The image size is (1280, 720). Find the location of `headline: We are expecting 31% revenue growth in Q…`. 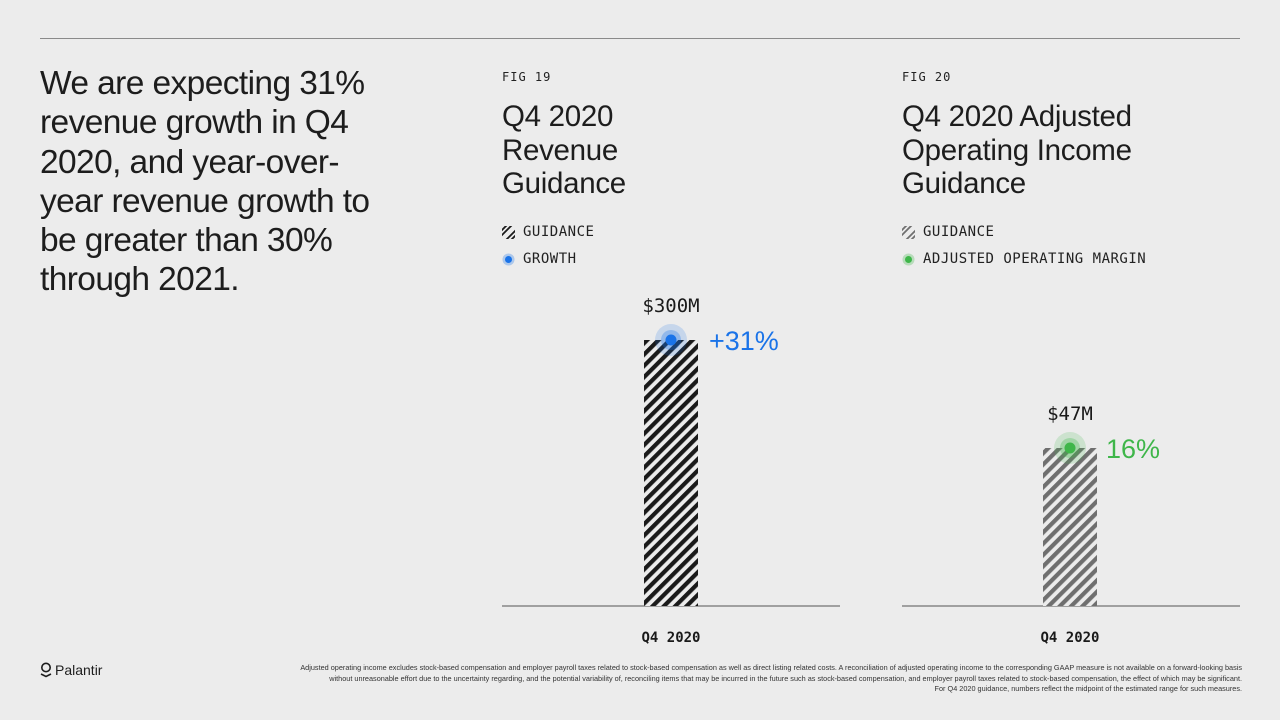

headline: We are expecting 31% revenue growth in Q… is located at coordinates (205, 182).